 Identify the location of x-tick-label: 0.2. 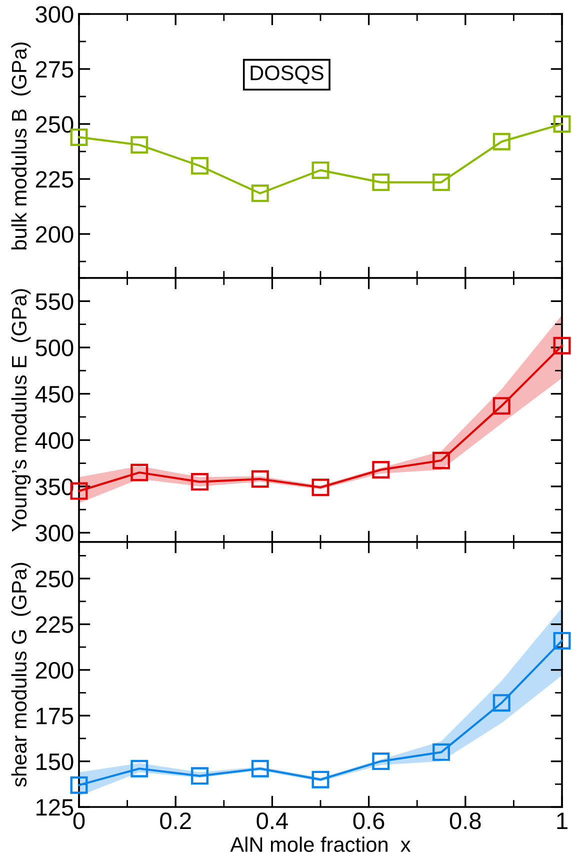
(175, 821).